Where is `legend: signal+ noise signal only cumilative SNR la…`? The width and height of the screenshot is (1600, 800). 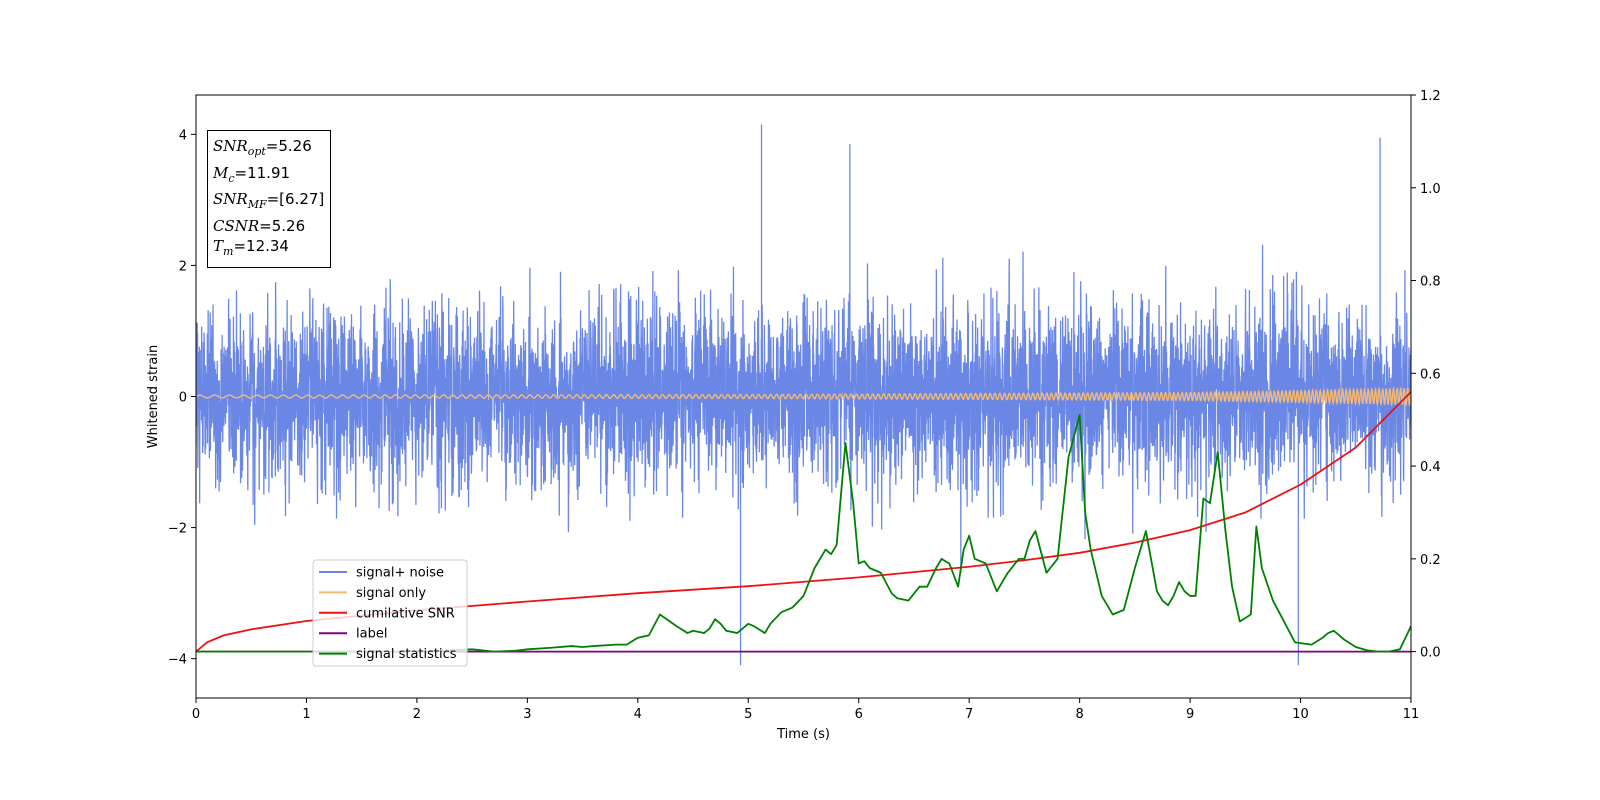
legend: signal+ noise signal only cumilative SNR la… is located at coordinates (390, 613).